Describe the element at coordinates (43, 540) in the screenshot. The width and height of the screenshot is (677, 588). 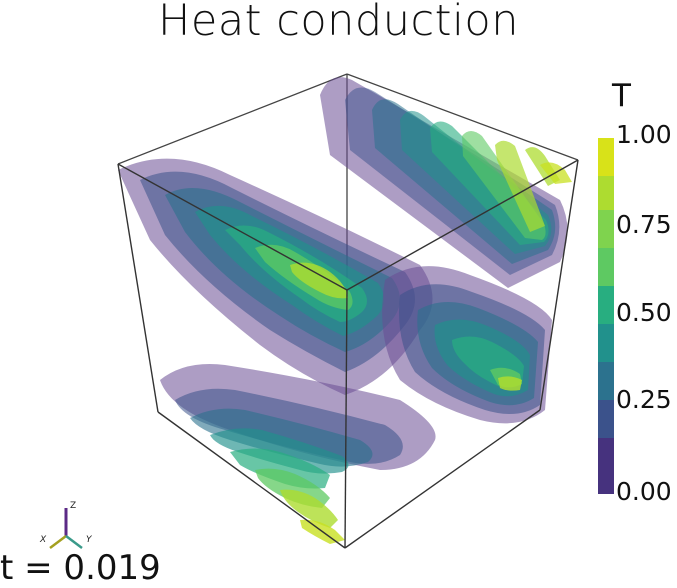
I see `triad-x-label: X` at that location.